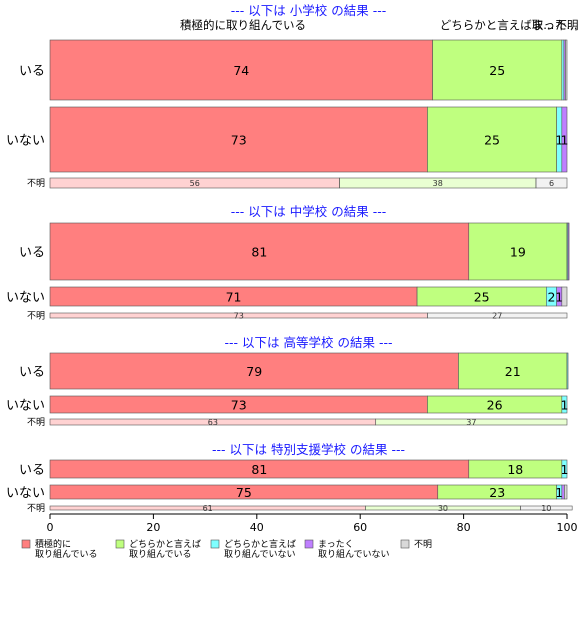 The height and width of the screenshot is (636, 580). What do you see at coordinates (213, 422) in the screenshot?
I see `bar-label-2-2-0: 63` at bounding box center [213, 422].